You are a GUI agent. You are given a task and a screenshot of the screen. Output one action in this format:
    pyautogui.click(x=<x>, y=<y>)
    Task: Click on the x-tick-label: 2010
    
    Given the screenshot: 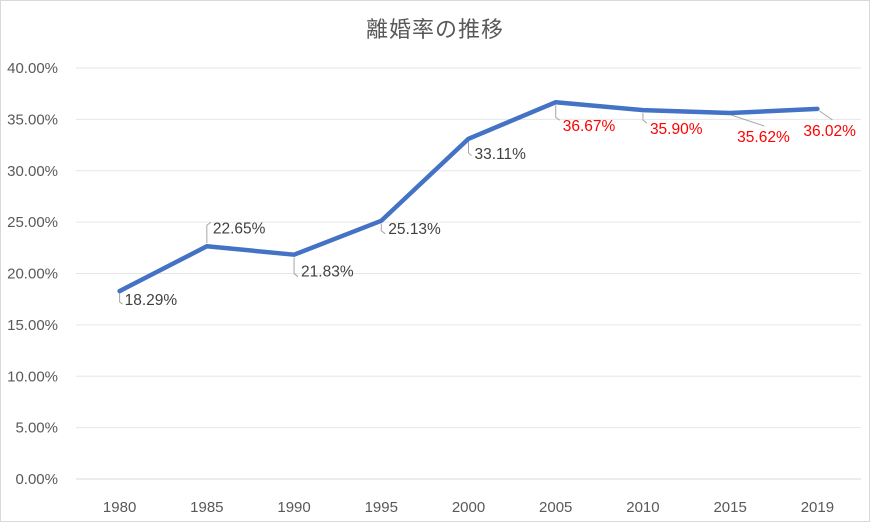 What is the action you would take?
    pyautogui.click(x=642, y=507)
    